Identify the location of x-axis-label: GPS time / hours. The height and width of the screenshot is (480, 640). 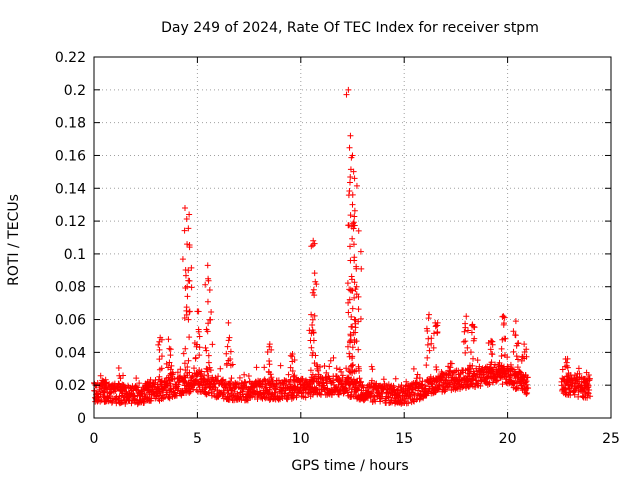
(349, 466).